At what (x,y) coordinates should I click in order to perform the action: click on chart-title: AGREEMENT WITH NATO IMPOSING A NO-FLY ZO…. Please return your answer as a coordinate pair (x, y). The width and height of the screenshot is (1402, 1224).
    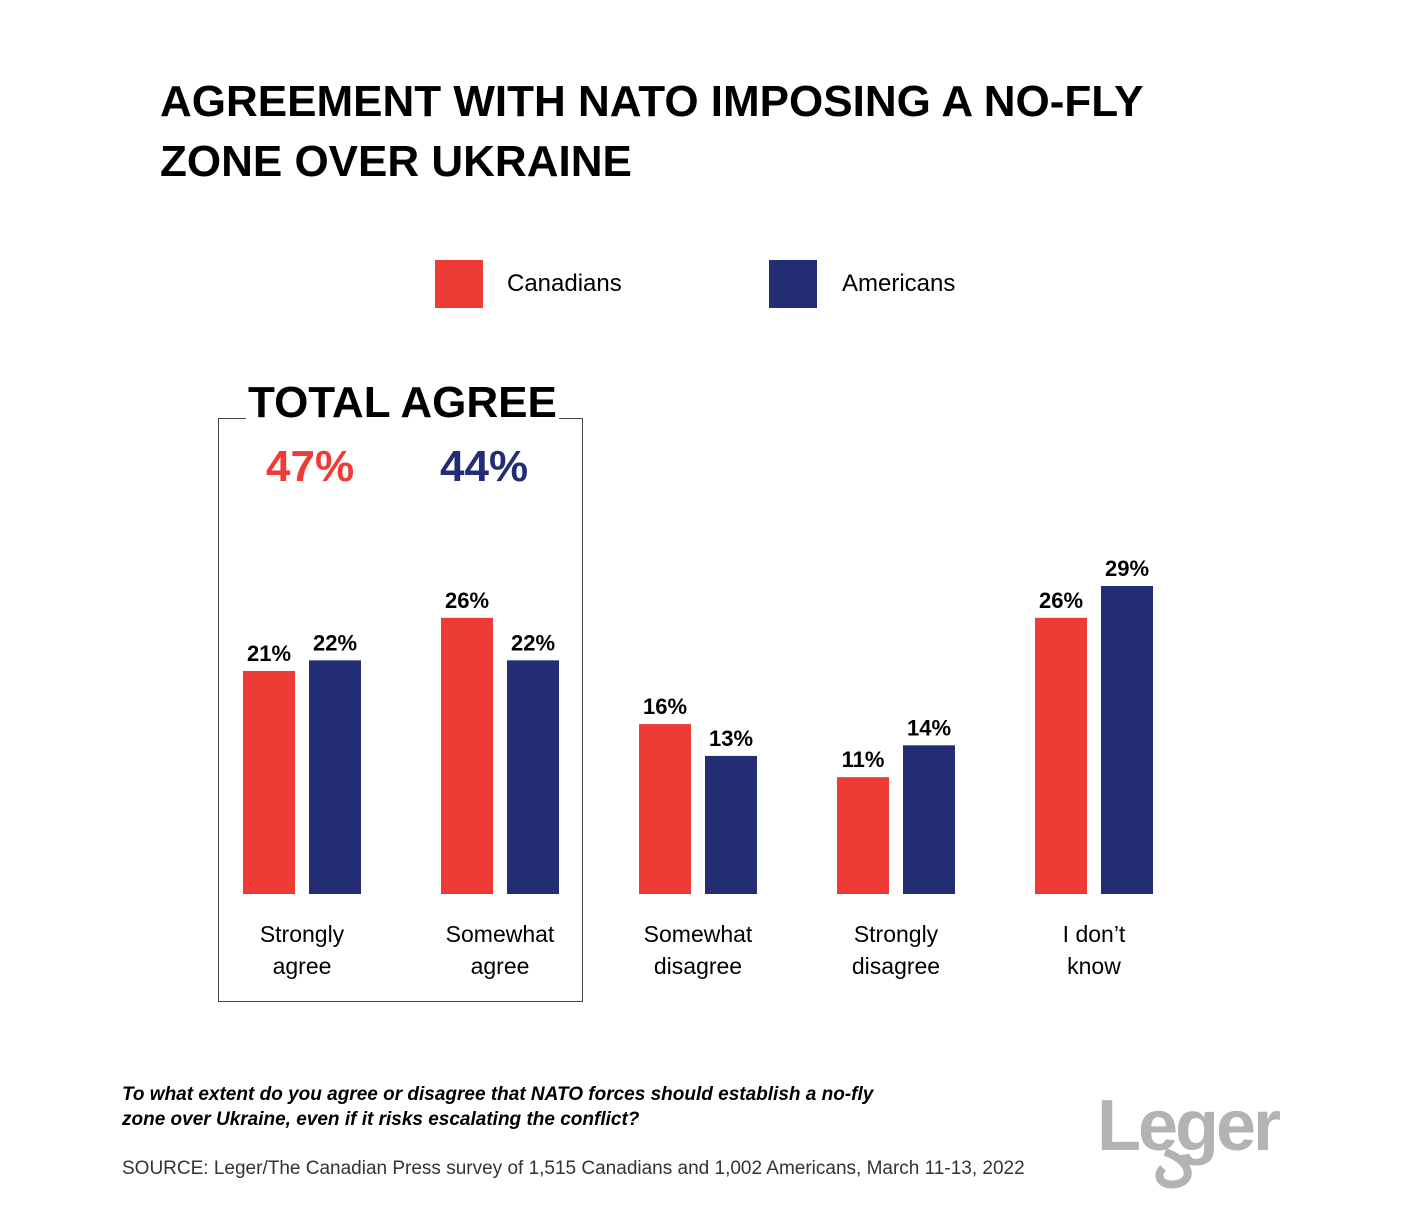
    Looking at the image, I should click on (651, 131).